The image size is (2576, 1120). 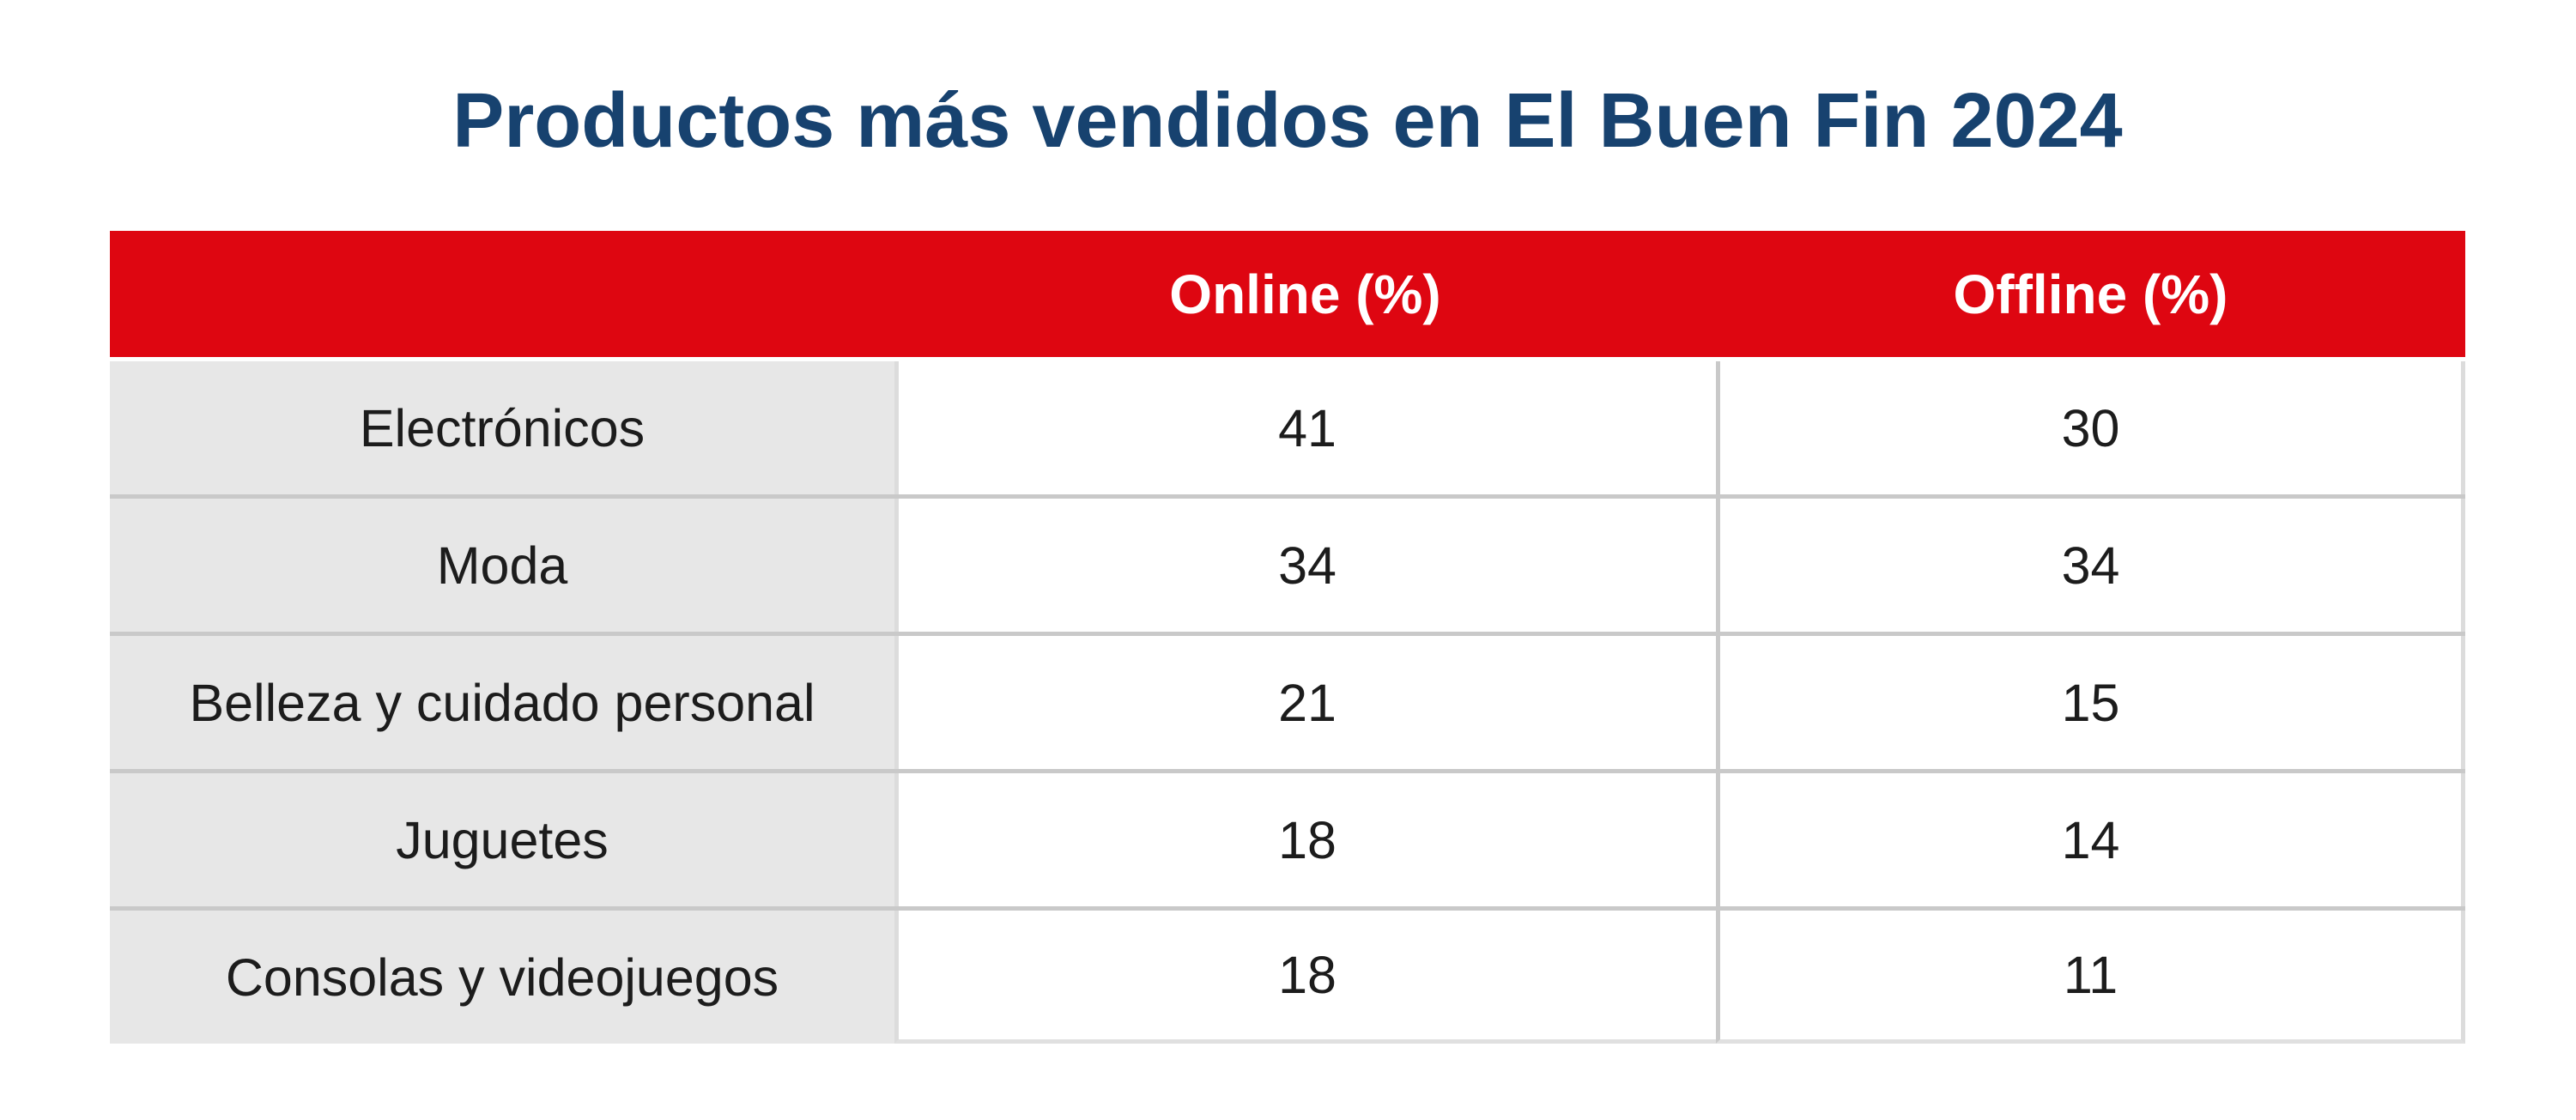 I want to click on table-row: Juguetes 18 14, so click(x=1287, y=837).